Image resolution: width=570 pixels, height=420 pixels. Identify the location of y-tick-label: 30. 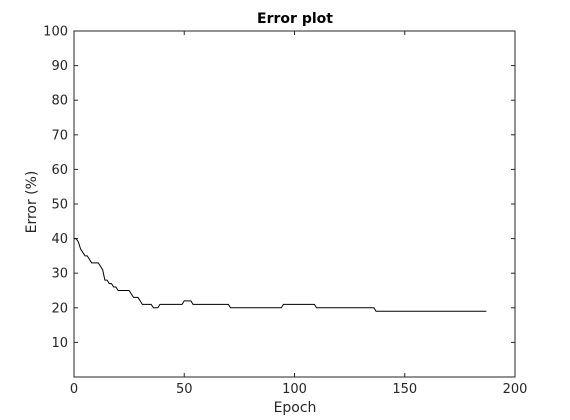
(59, 274).